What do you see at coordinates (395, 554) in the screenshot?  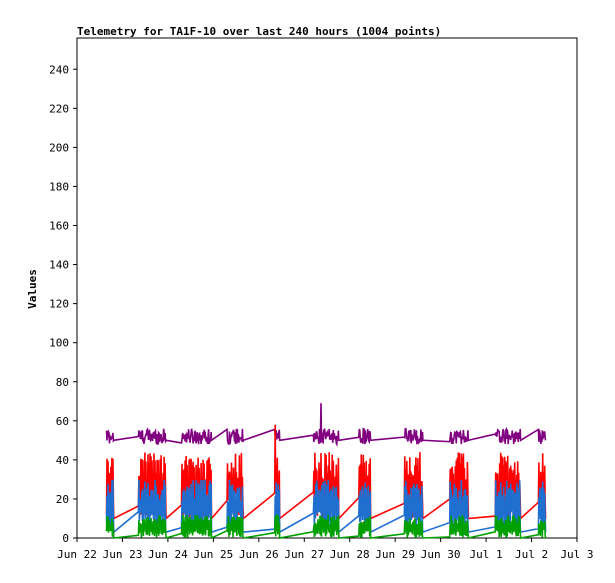 I see `x-tick-label: Jun 29` at bounding box center [395, 554].